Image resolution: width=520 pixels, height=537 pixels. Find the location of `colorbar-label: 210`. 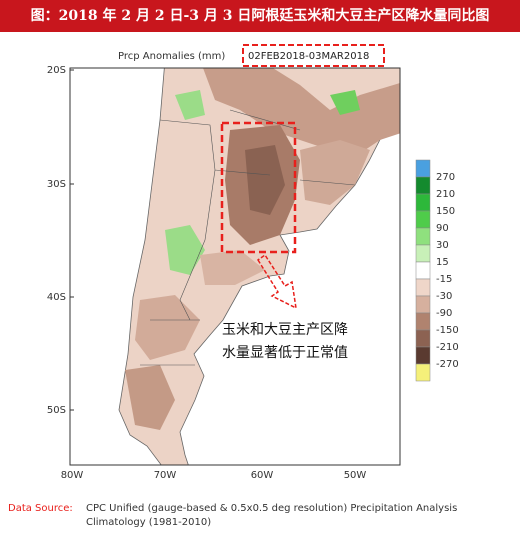

colorbar-label: 210 is located at coordinates (445, 194).